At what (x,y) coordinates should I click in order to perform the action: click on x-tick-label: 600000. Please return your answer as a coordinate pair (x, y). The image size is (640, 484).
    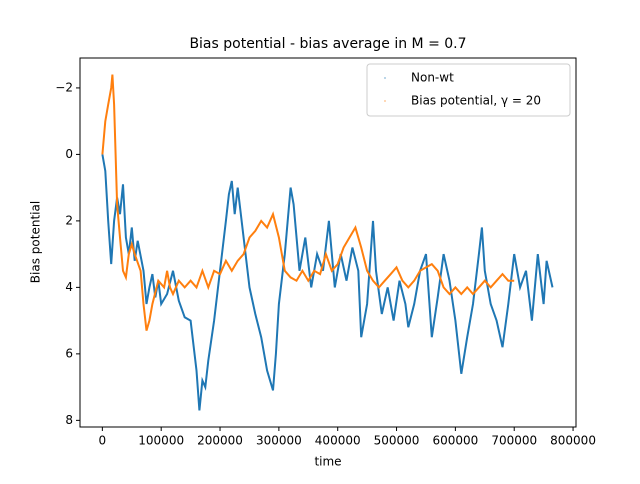
    Looking at the image, I should click on (455, 441).